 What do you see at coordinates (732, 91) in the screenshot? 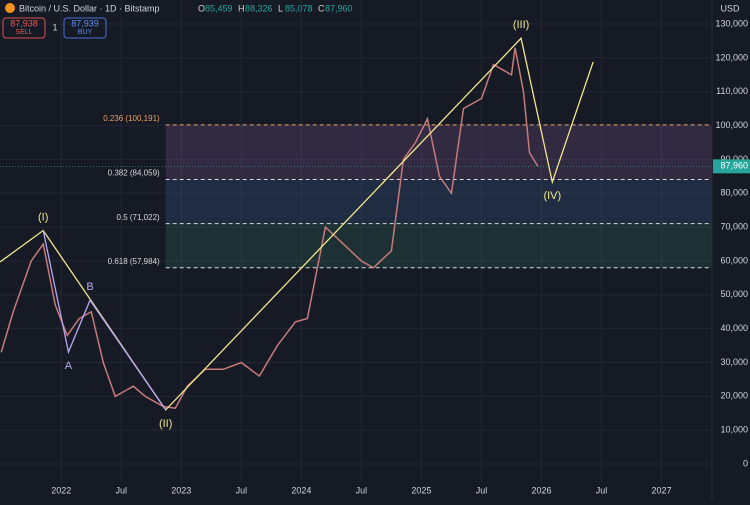
I see `y-tick-label: 110,000` at bounding box center [732, 91].